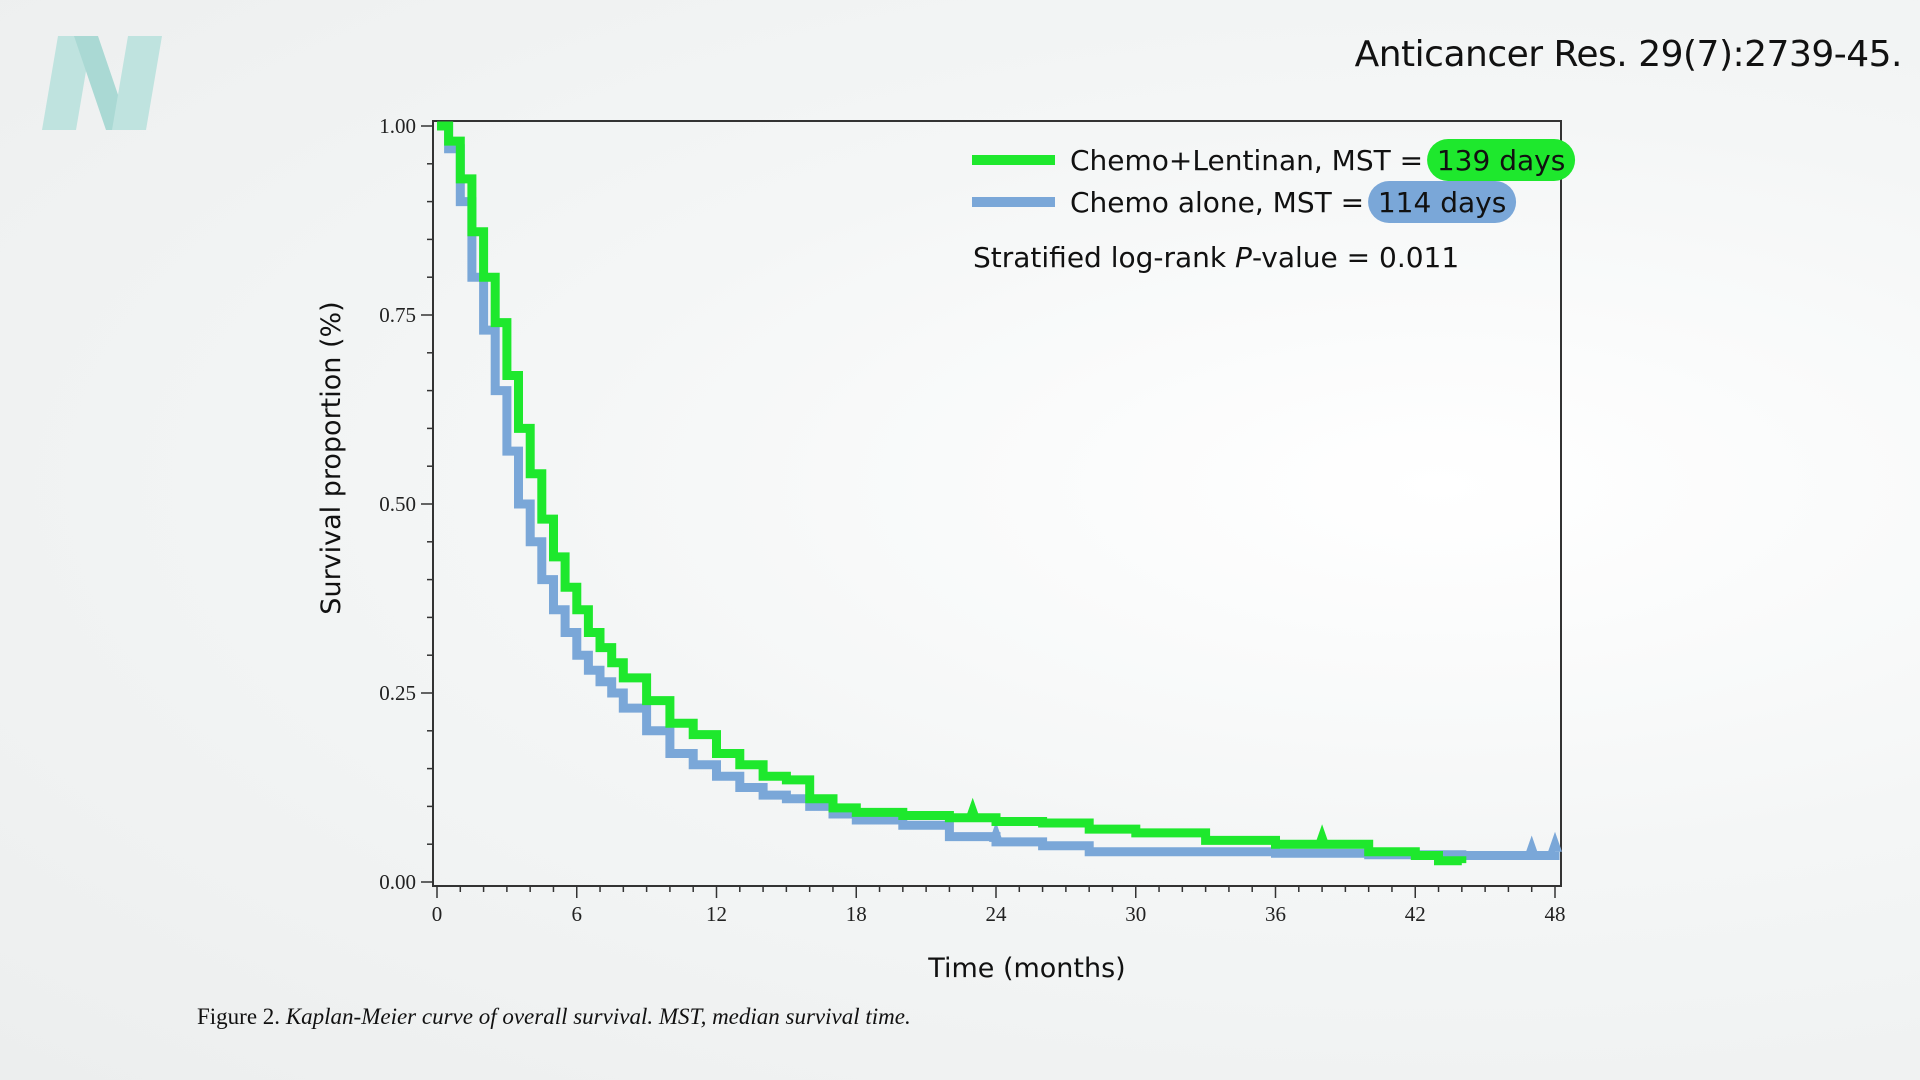 This screenshot has width=1920, height=1080. What do you see at coordinates (1217, 202) in the screenshot?
I see `legend-label: Chemo alone, MST =` at bounding box center [1217, 202].